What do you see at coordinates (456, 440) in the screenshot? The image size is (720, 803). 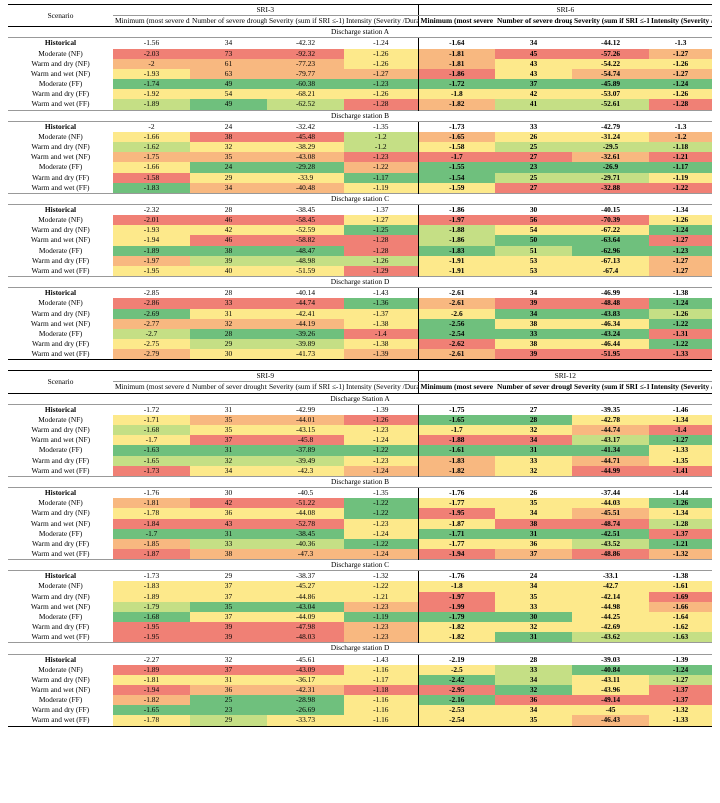 I see `value-cell: -1.88` at bounding box center [456, 440].